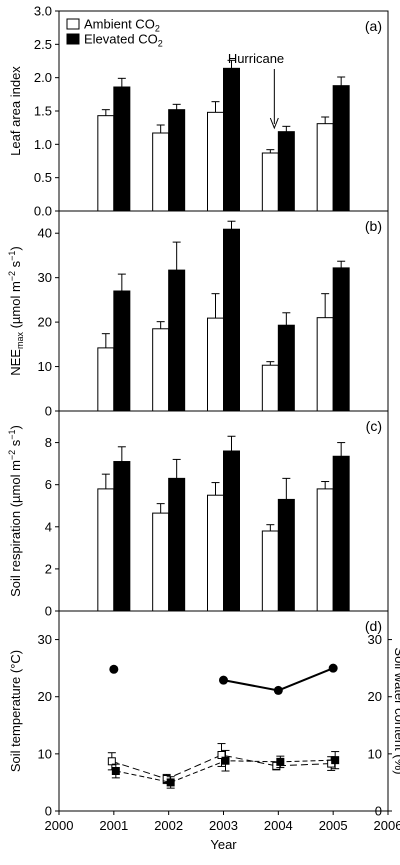  I want to click on annotation-arrow-head, so click(274, 123).